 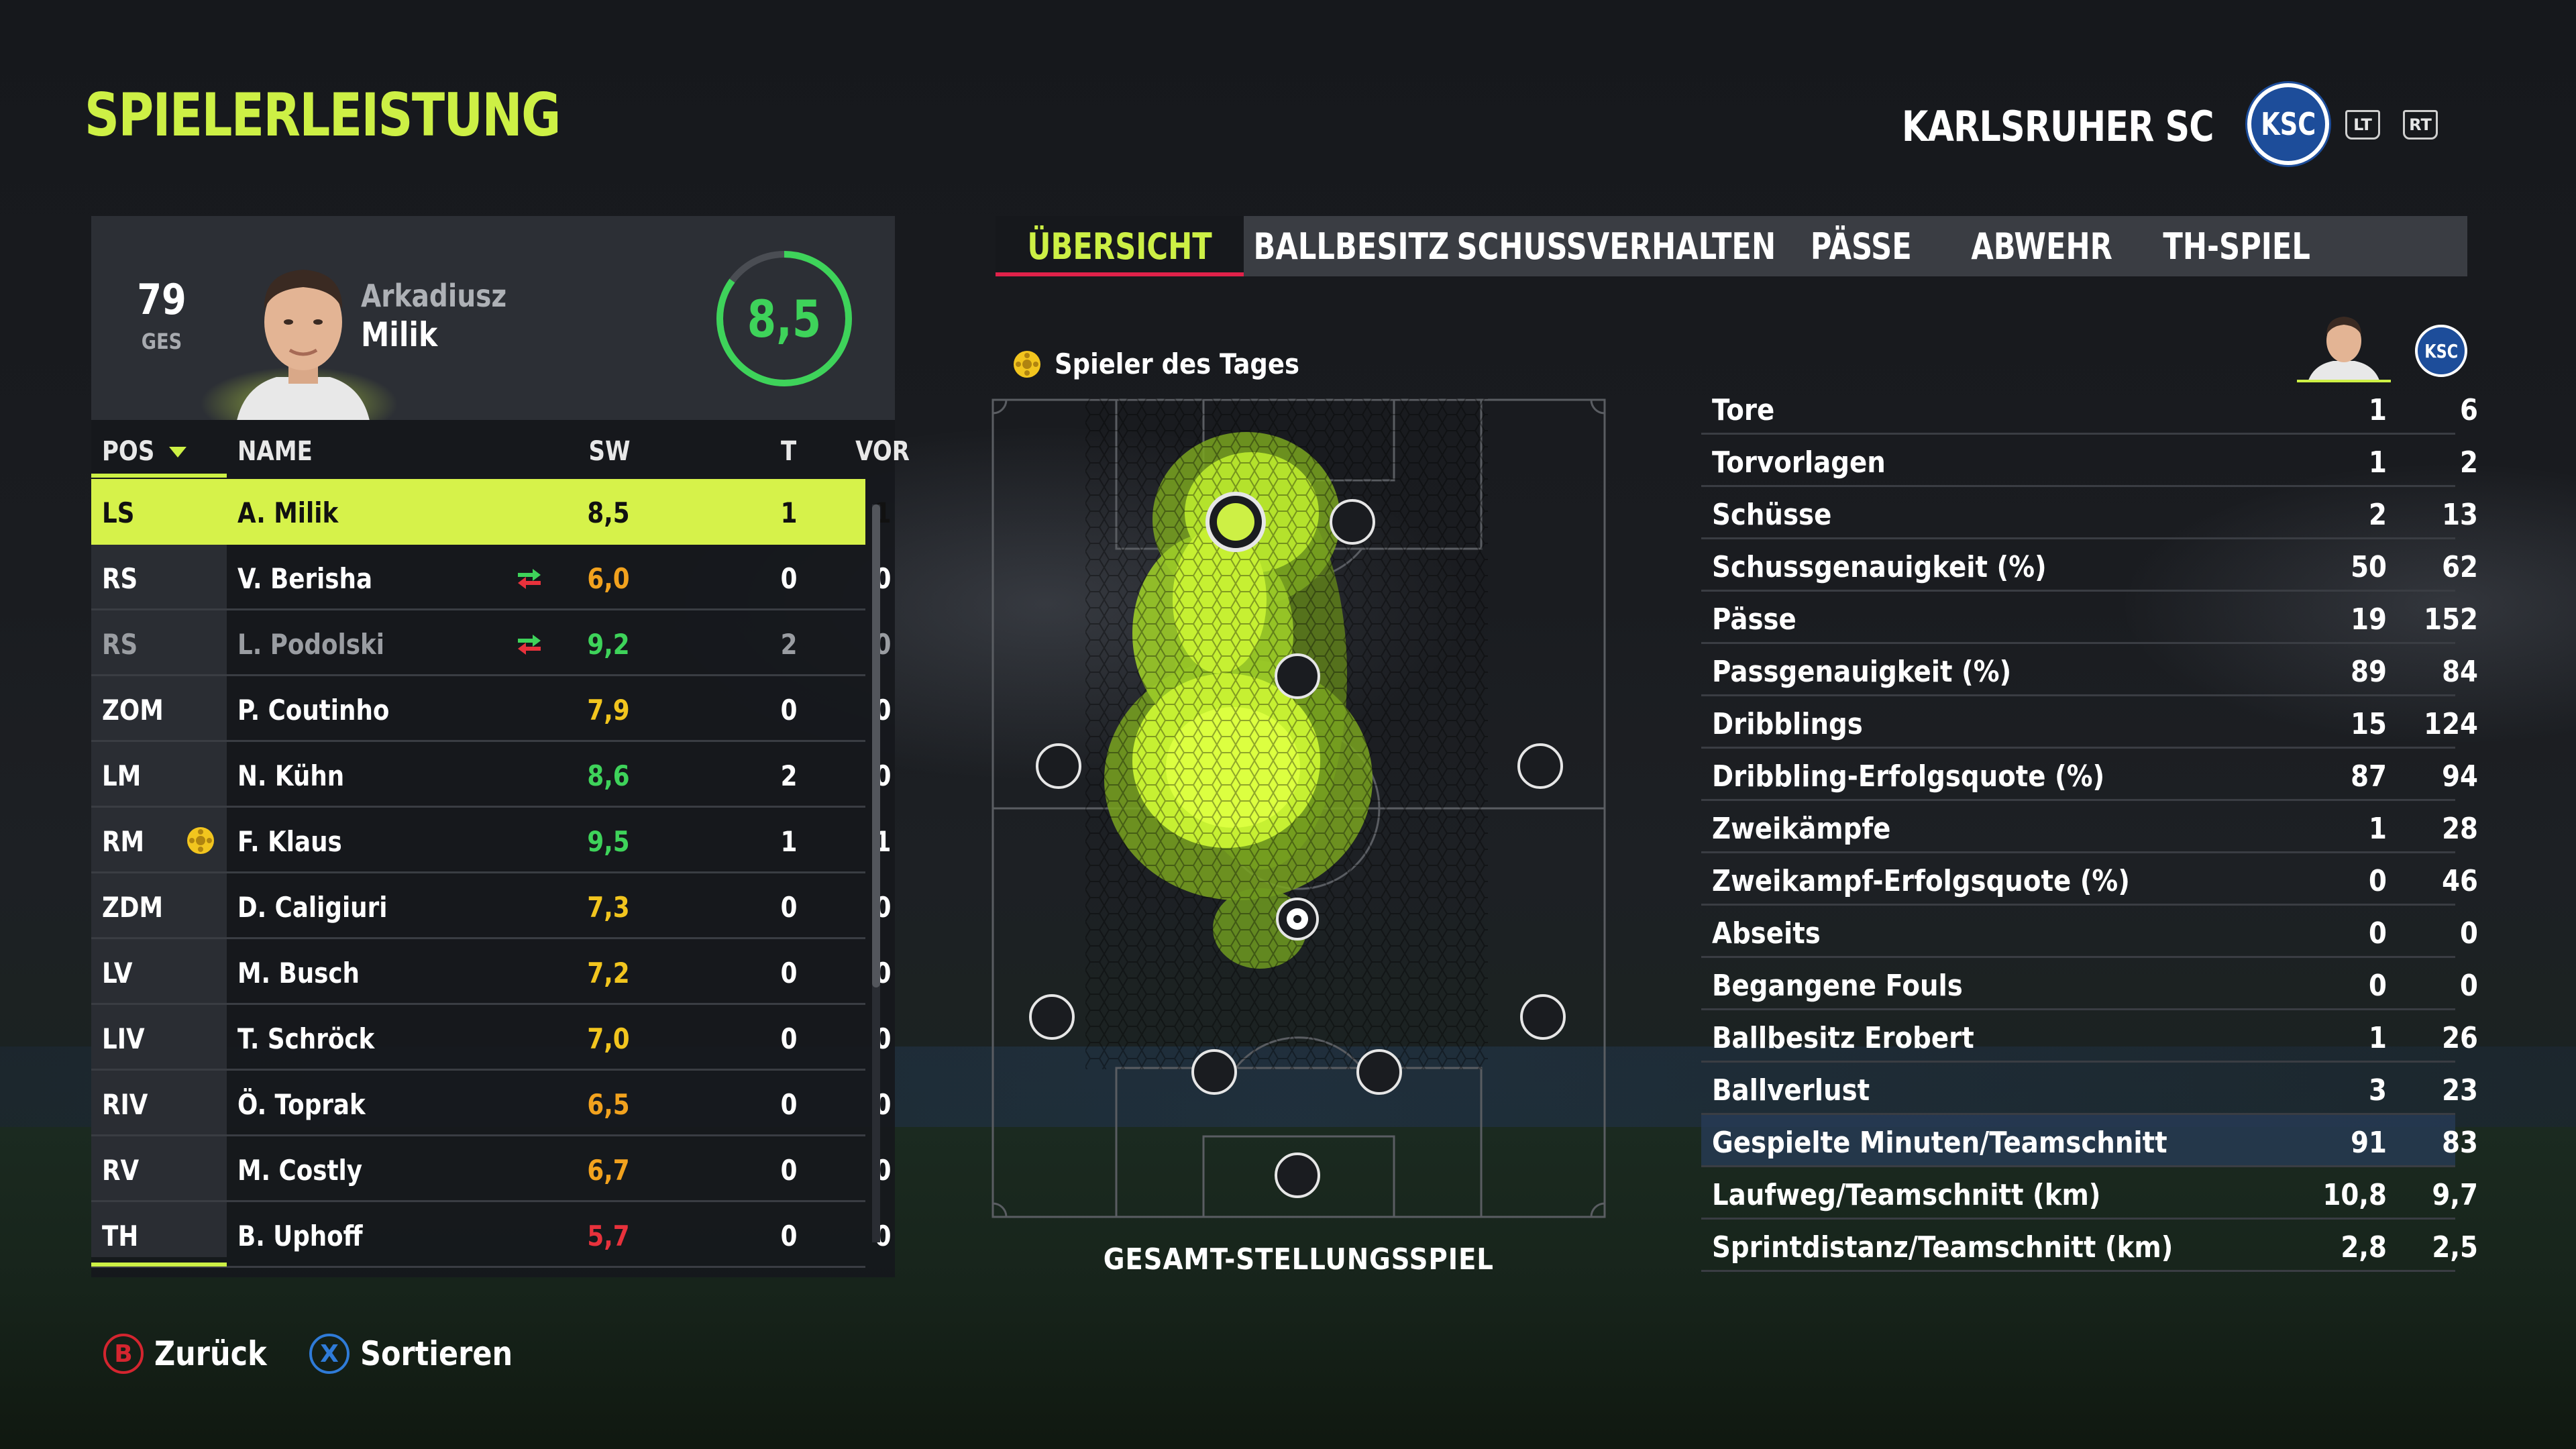 What do you see at coordinates (275, 451) in the screenshot?
I see `column-header-name: NAME` at bounding box center [275, 451].